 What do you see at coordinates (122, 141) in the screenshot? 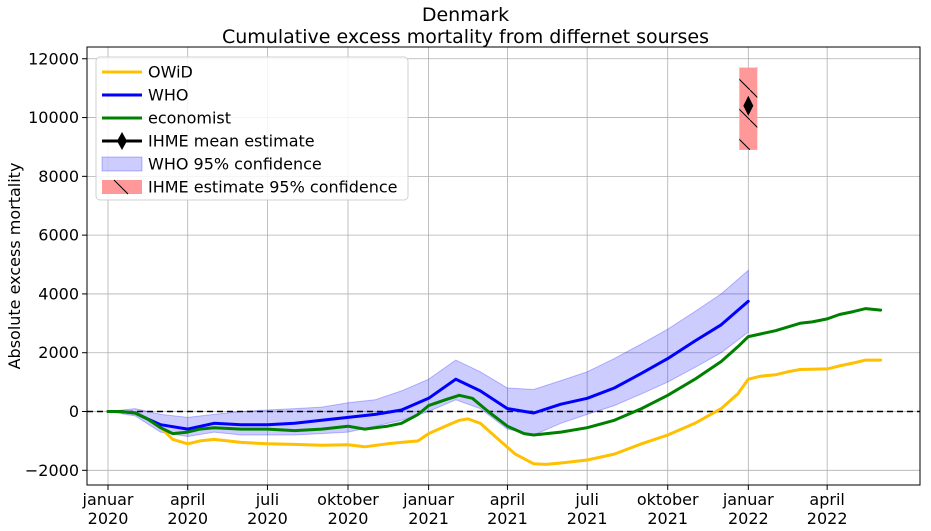
I see `legend-marker-ihme-mean` at bounding box center [122, 141].